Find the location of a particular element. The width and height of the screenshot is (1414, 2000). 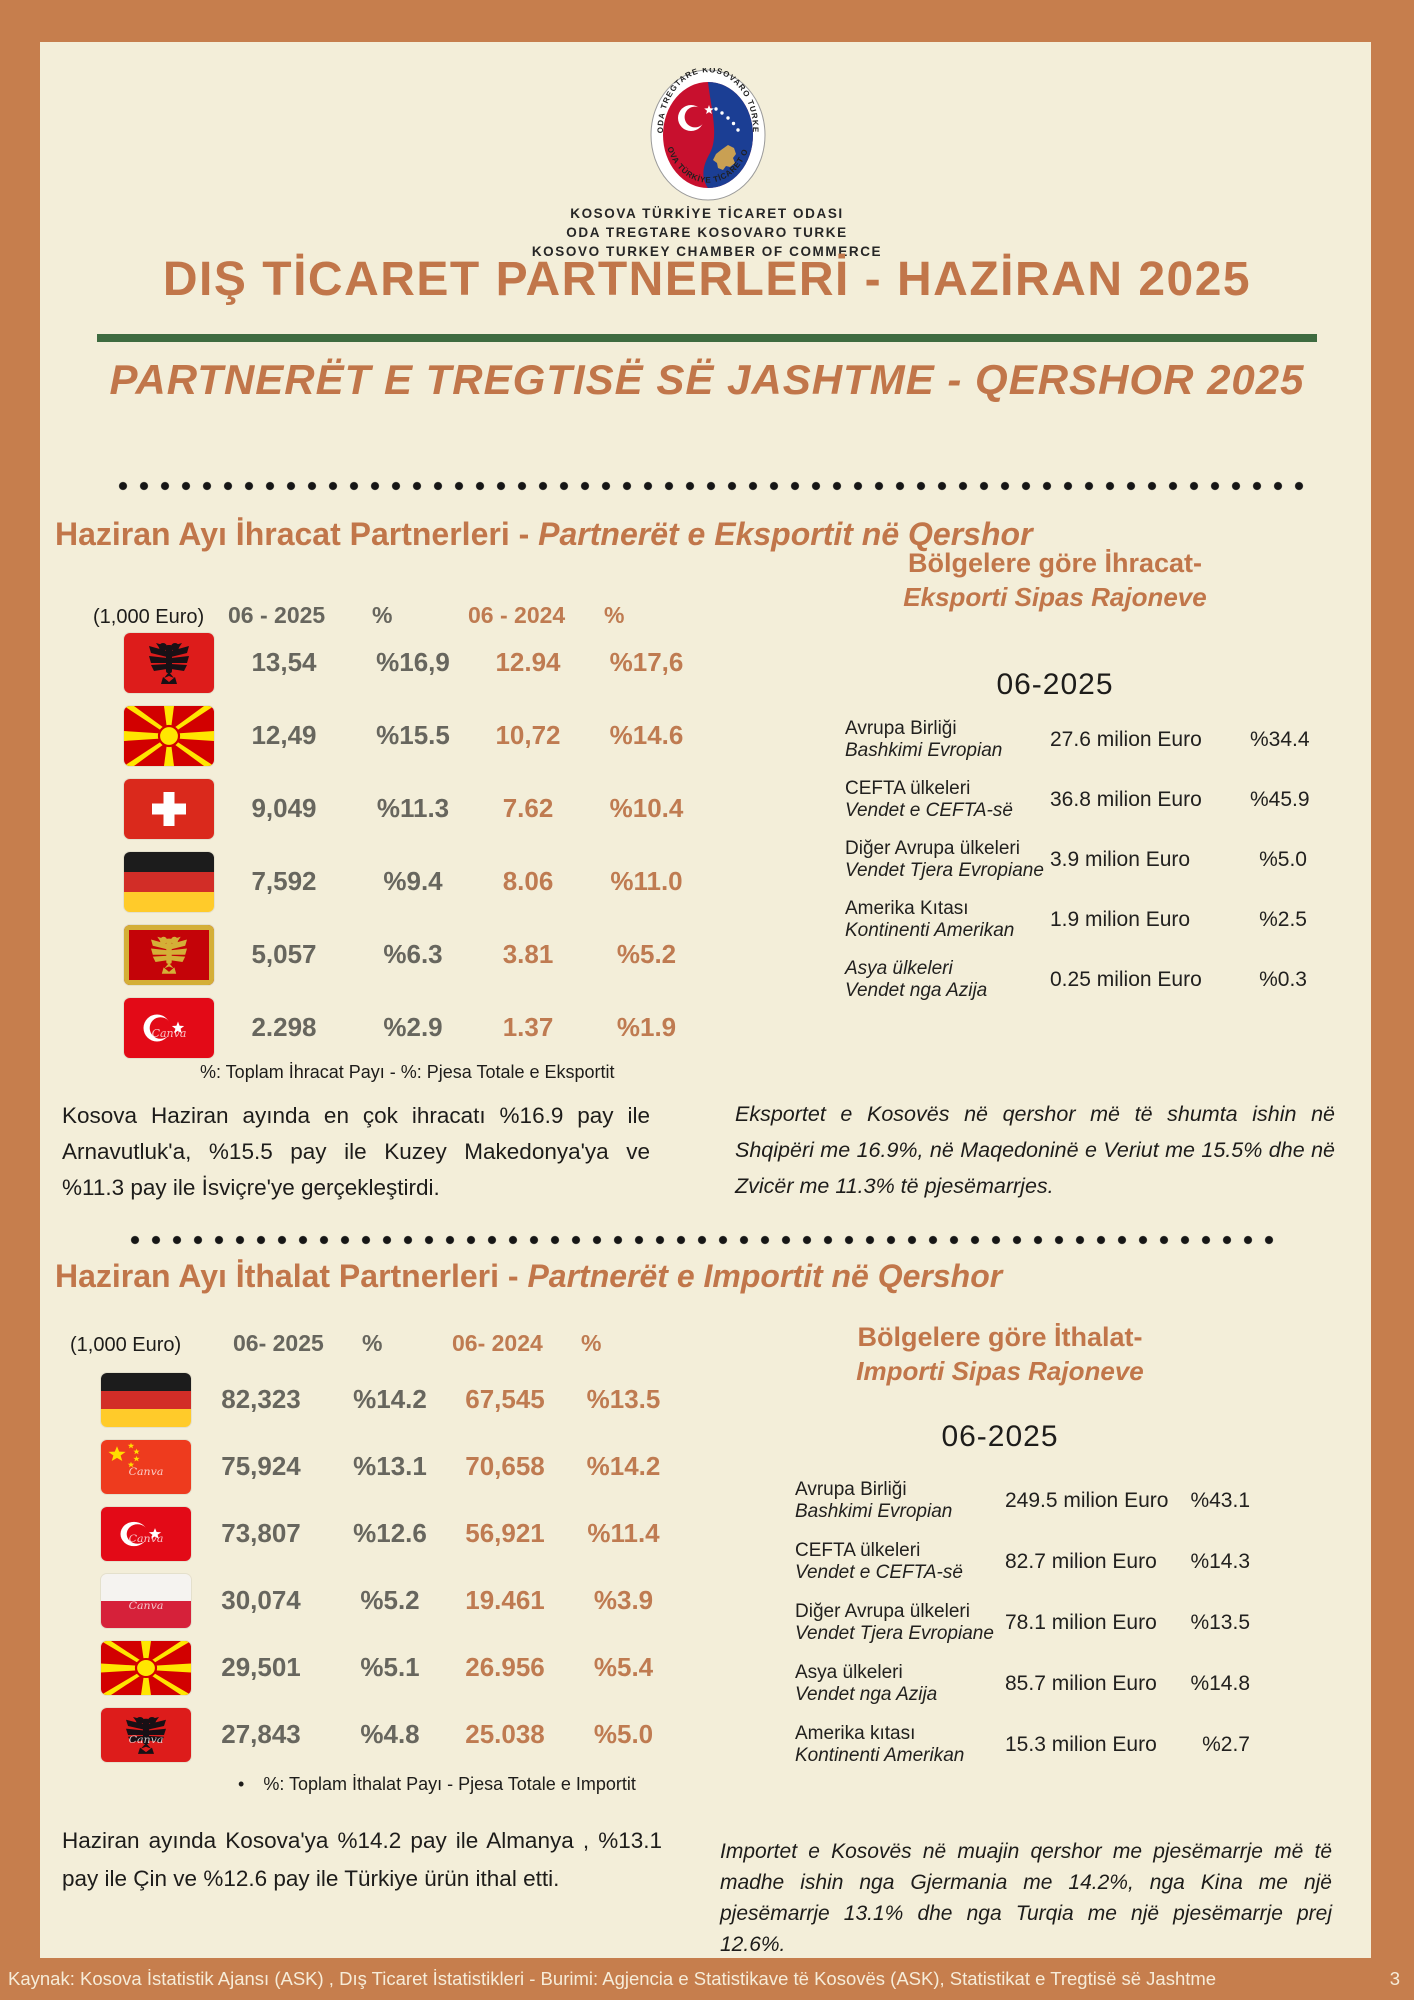

region-share: %13.5 is located at coordinates (1220, 1622).